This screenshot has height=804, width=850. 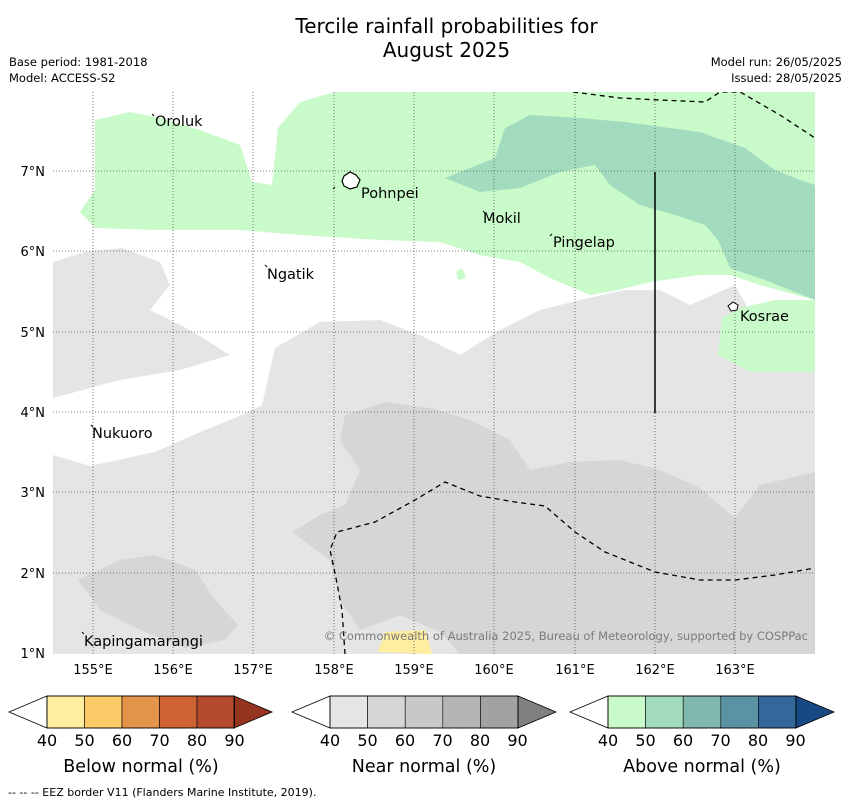 I want to click on above-normal-50-region, so click(x=630, y=207).